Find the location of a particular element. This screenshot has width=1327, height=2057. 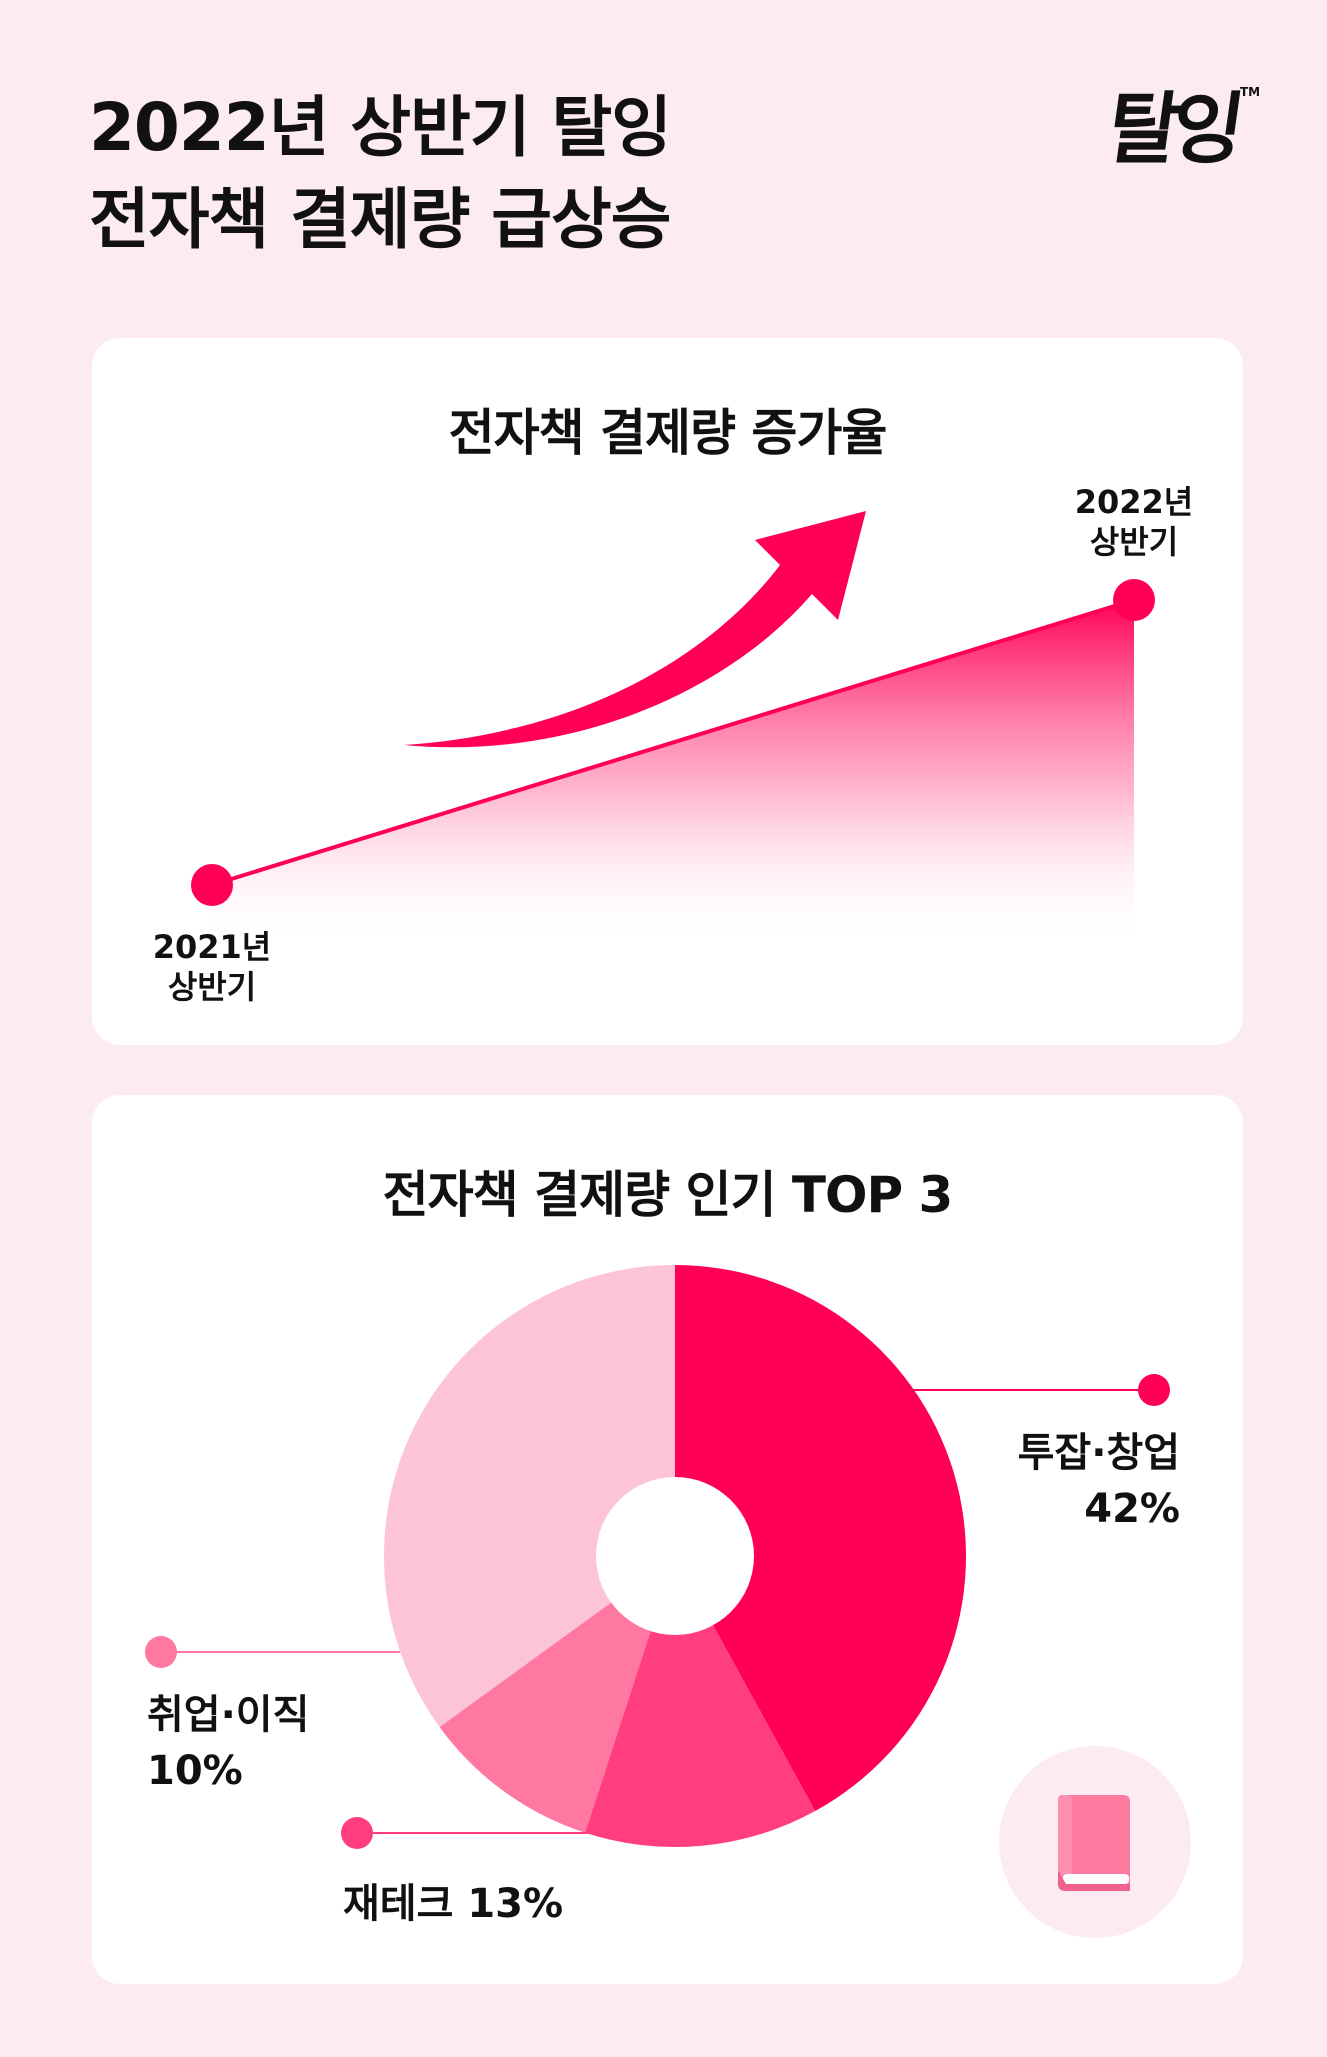

donut-chart is located at coordinates (675, 1556).